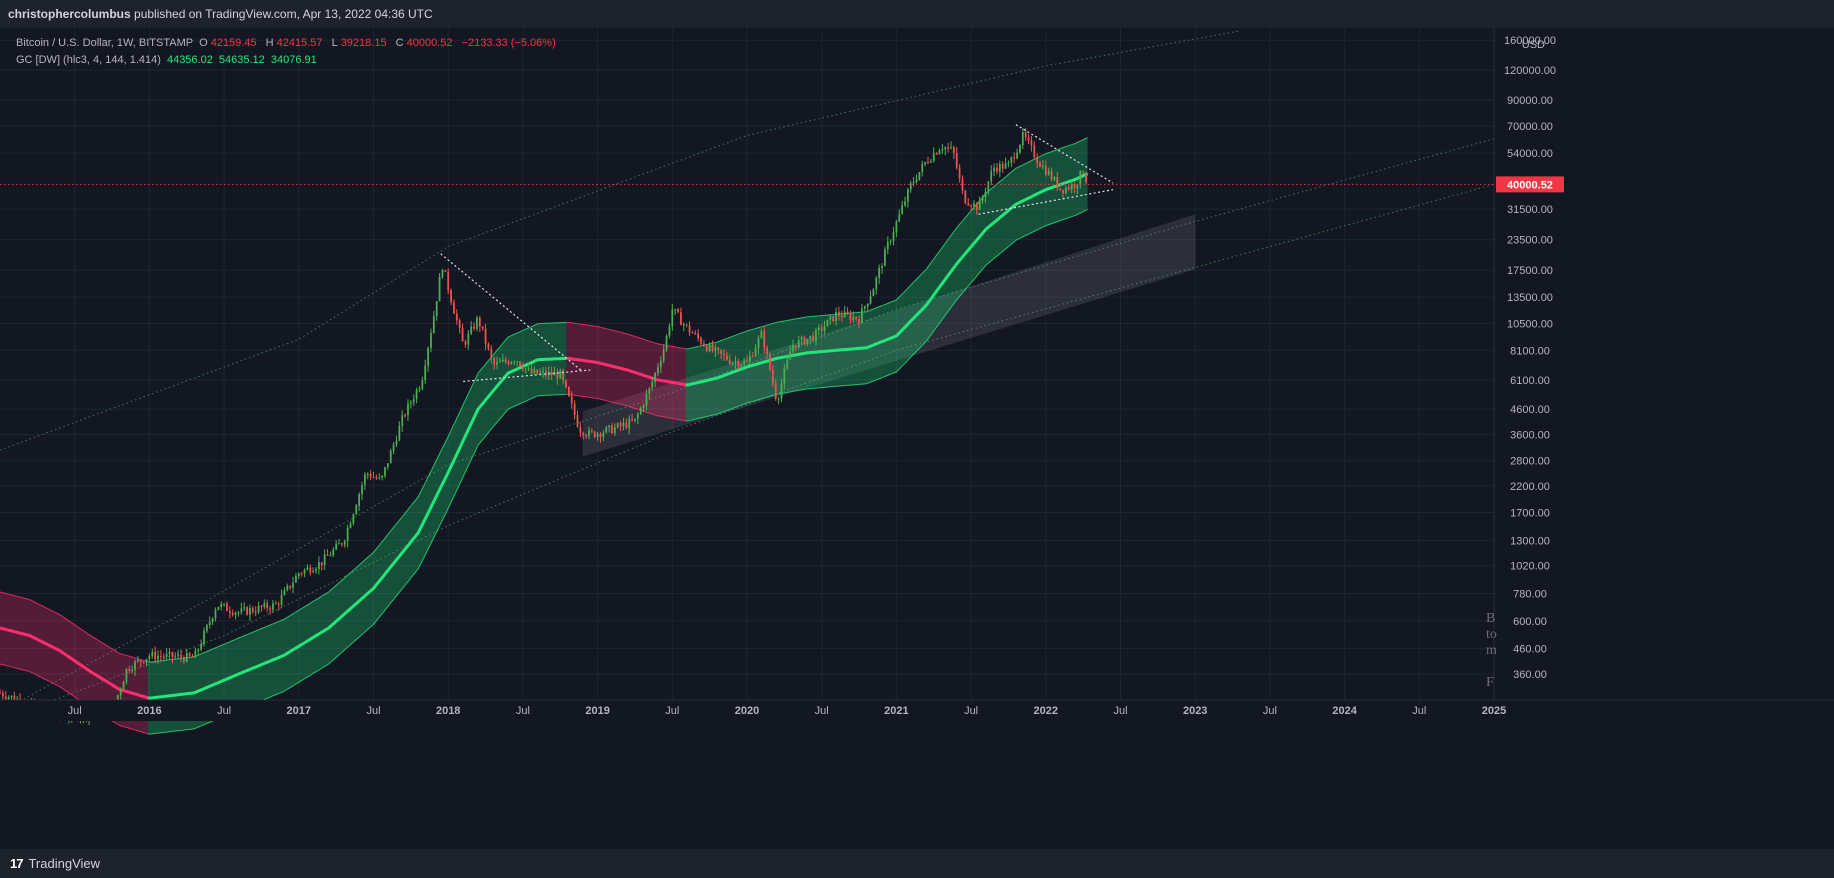 This screenshot has height=878, width=1834. Describe the element at coordinates (917, 710) in the screenshot. I see `time-axis-bg` at that location.